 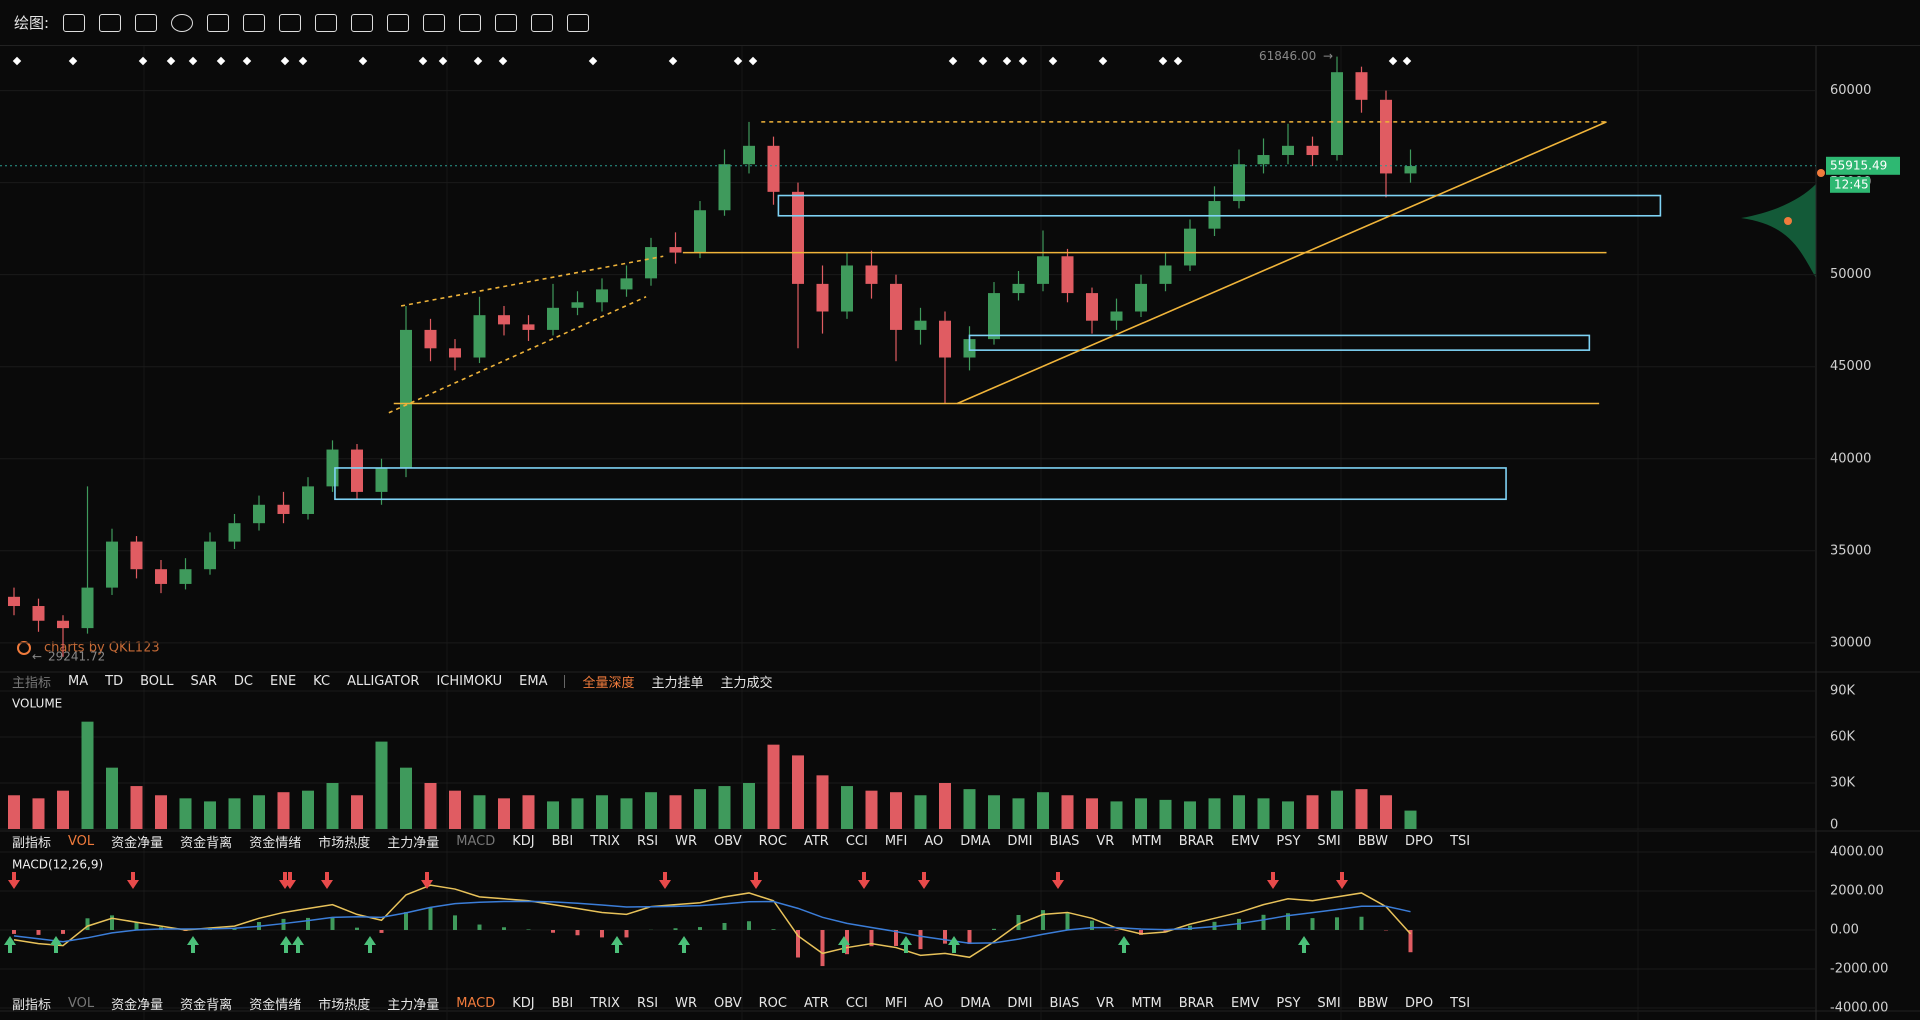 What do you see at coordinates (114, 681) in the screenshot?
I see `indicator-tab: TD` at bounding box center [114, 681].